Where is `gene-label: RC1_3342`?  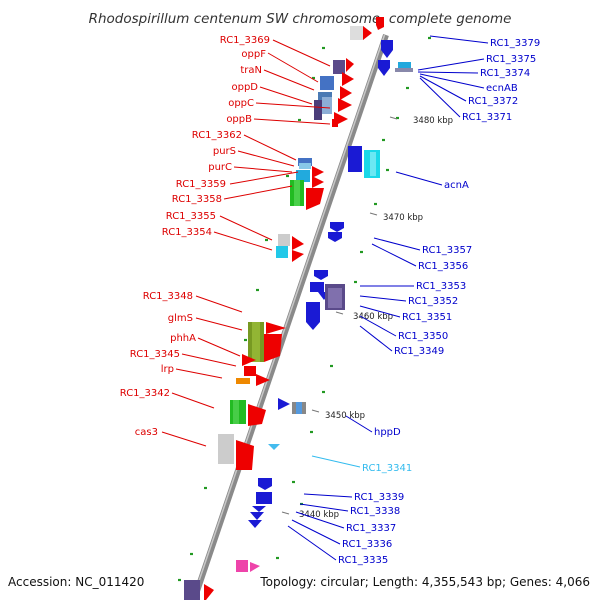
gene-label: RC1_3342 is located at coordinates (145, 393).